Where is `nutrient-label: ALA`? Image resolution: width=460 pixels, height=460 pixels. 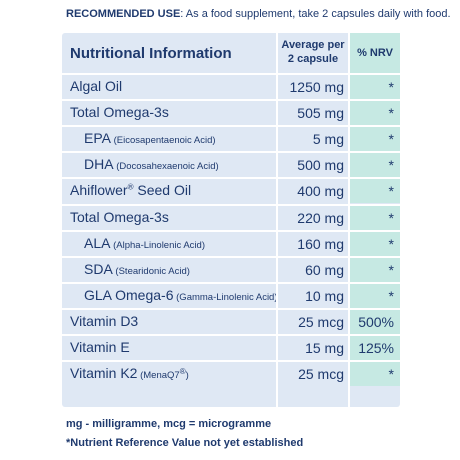
nutrient-label: ALA is located at coordinates (97, 242).